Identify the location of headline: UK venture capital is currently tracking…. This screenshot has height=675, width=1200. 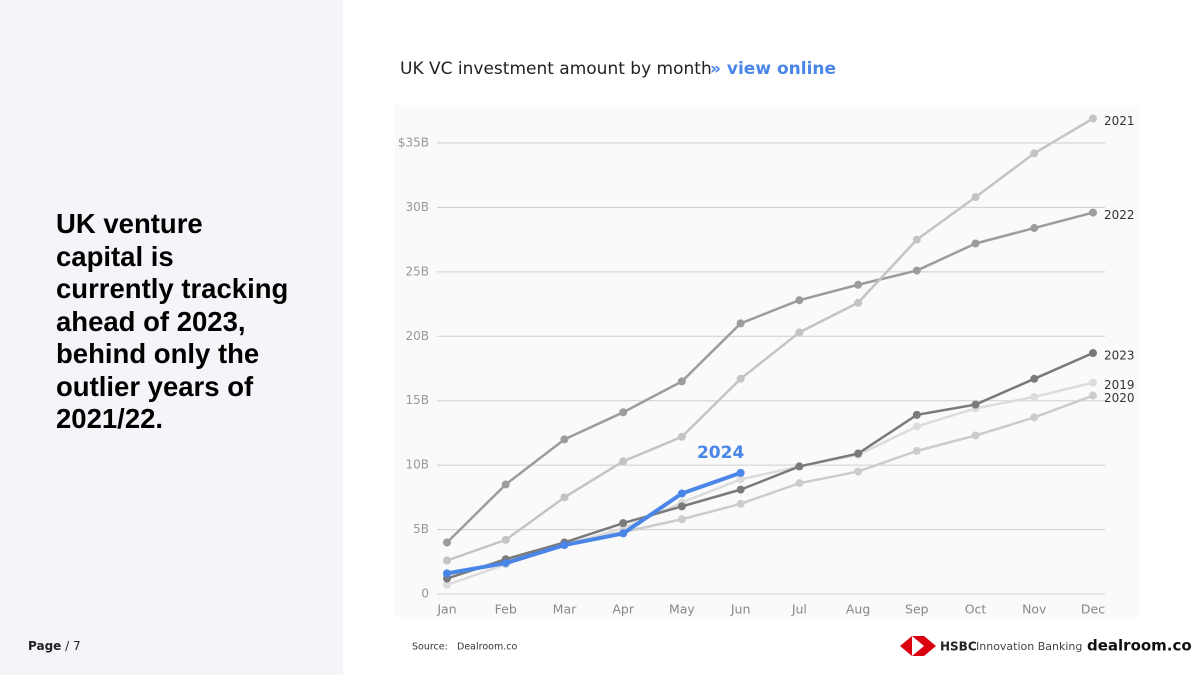
(172, 321).